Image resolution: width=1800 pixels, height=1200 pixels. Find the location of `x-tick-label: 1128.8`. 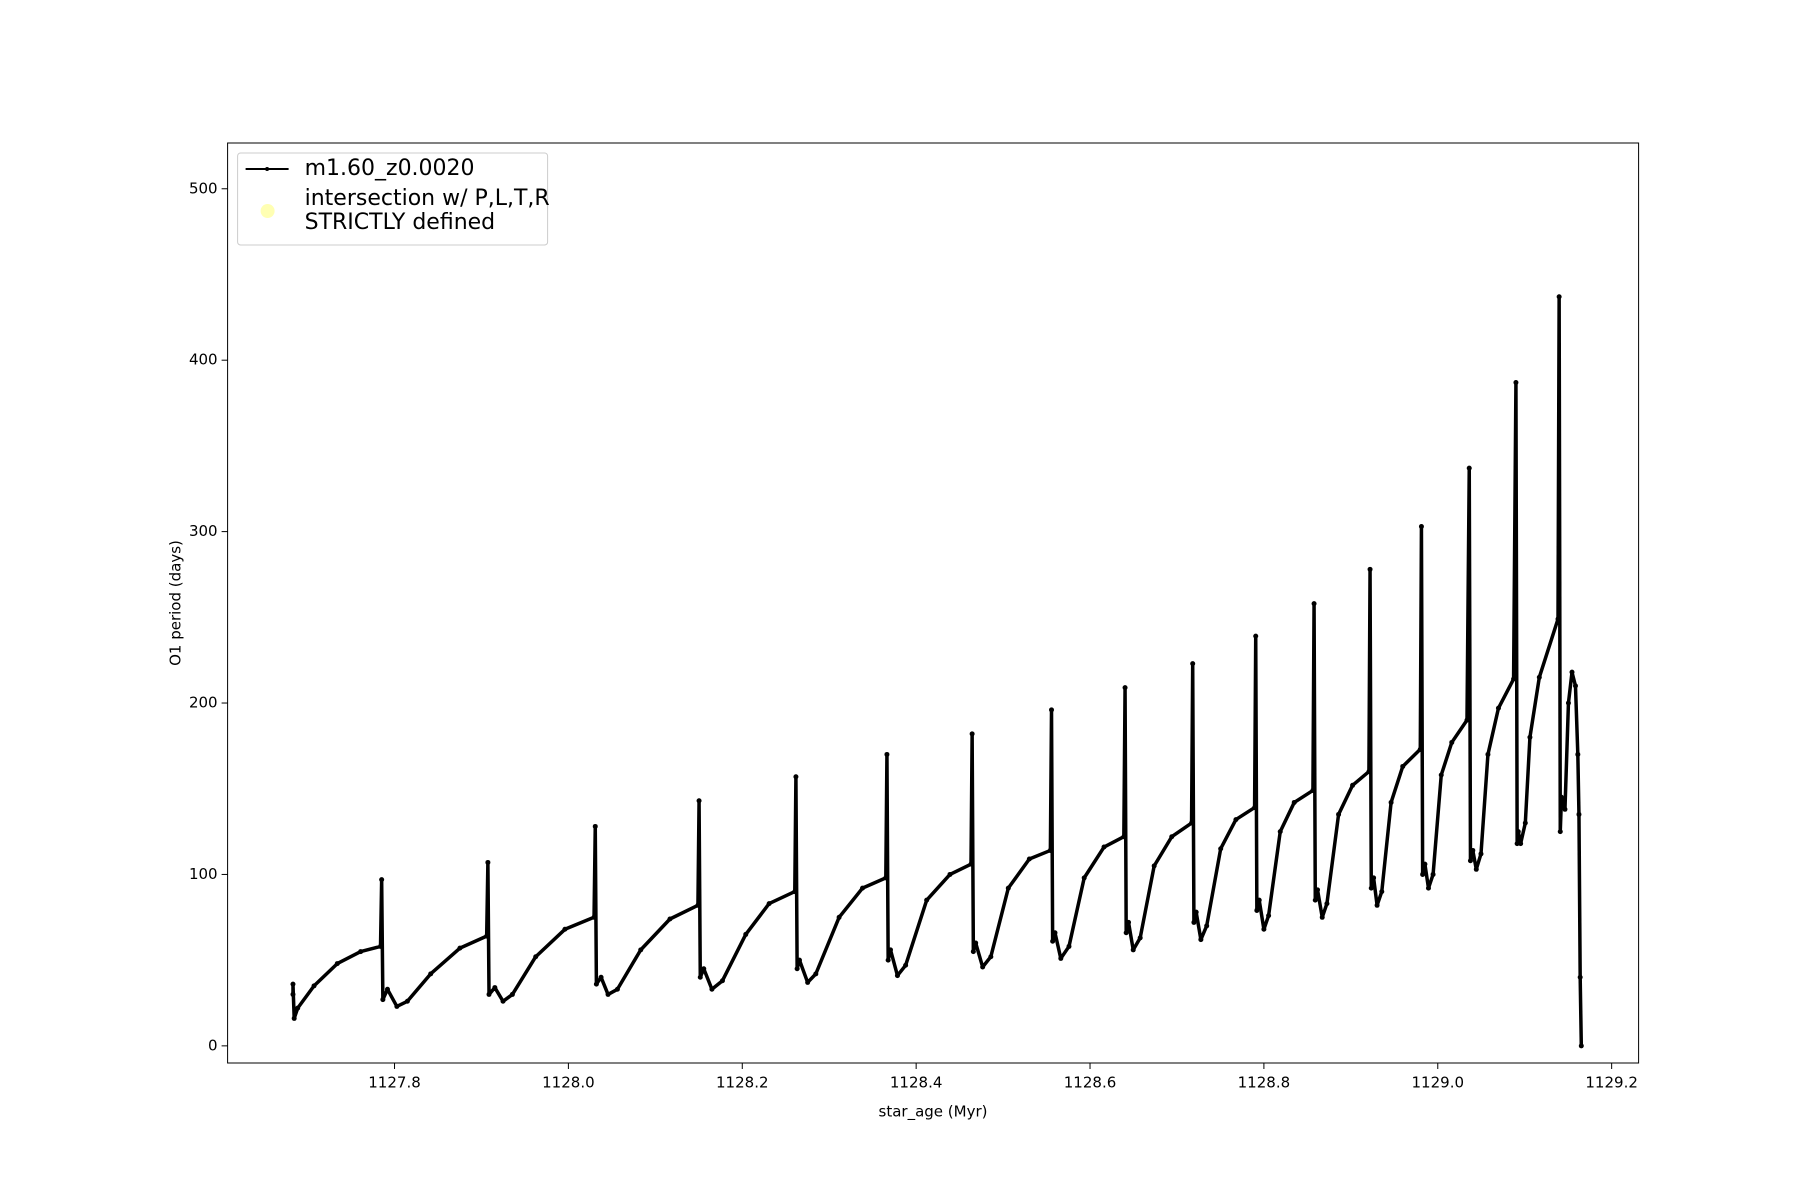

x-tick-label: 1128.8 is located at coordinates (1264, 1083).